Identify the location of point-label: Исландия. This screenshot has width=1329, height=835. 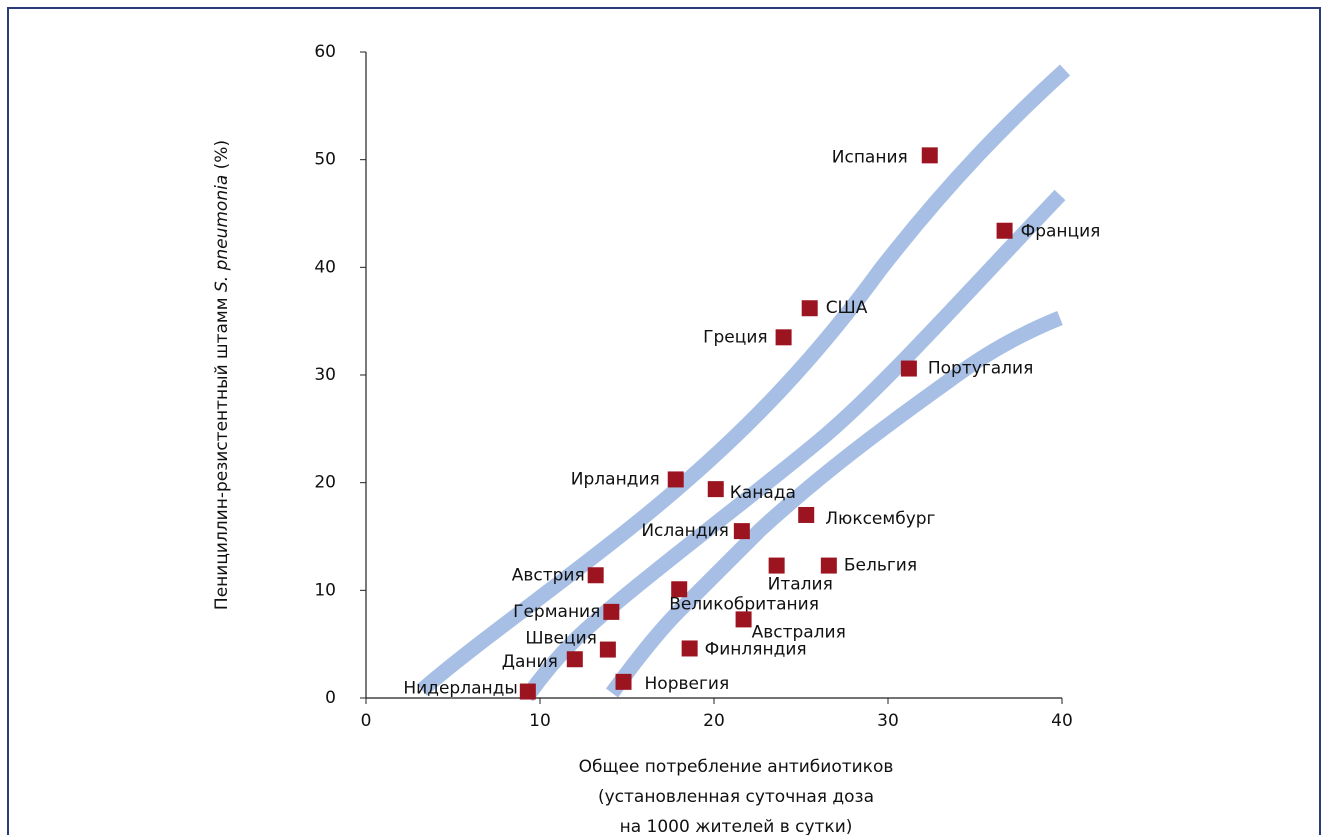
(685, 531).